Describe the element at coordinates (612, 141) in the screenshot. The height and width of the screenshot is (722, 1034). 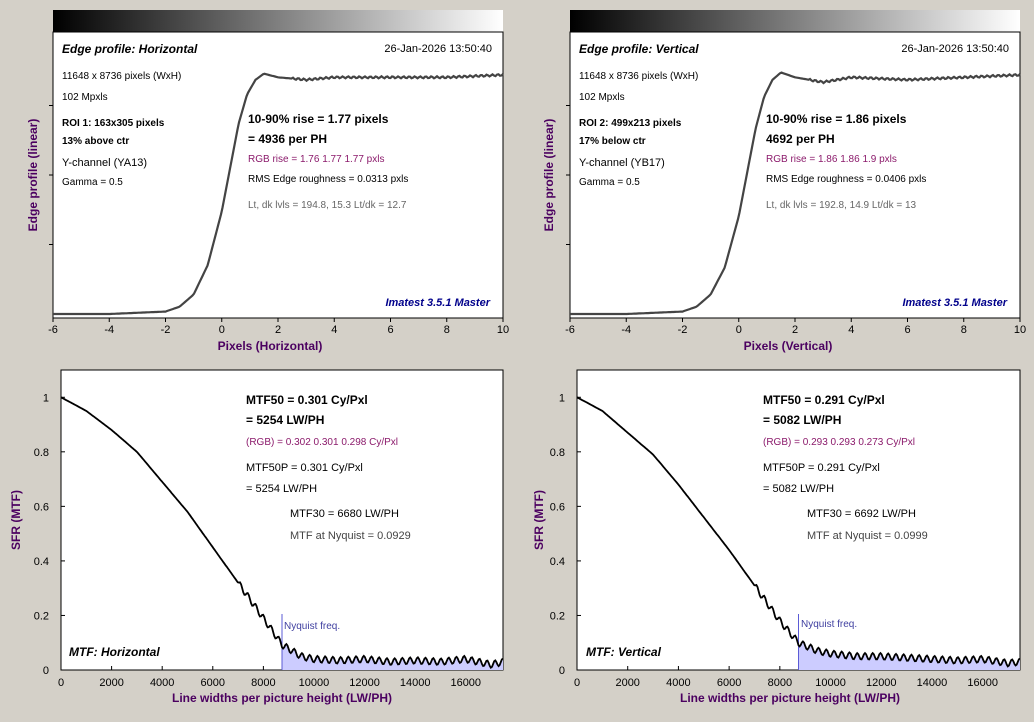
I see `roi-location: 17% below ctr` at that location.